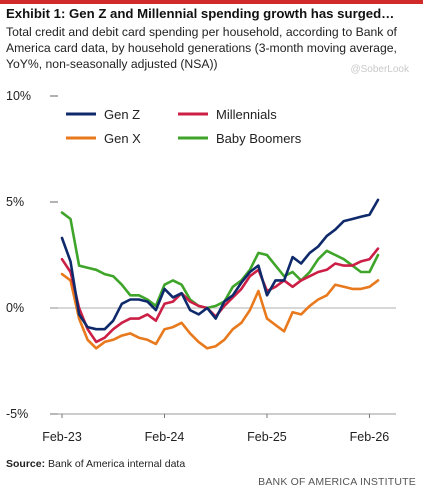 The height and width of the screenshot is (491, 423). I want to click on watermark-handle: @SoberLook, so click(379, 69).